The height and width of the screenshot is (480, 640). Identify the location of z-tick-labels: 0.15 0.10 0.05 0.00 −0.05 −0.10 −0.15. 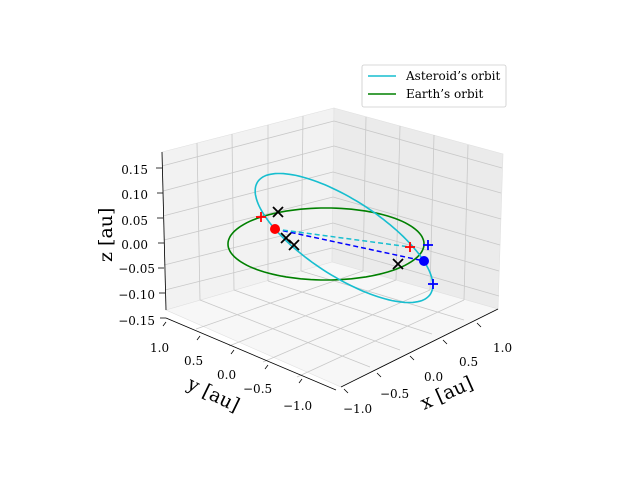
(136, 245).